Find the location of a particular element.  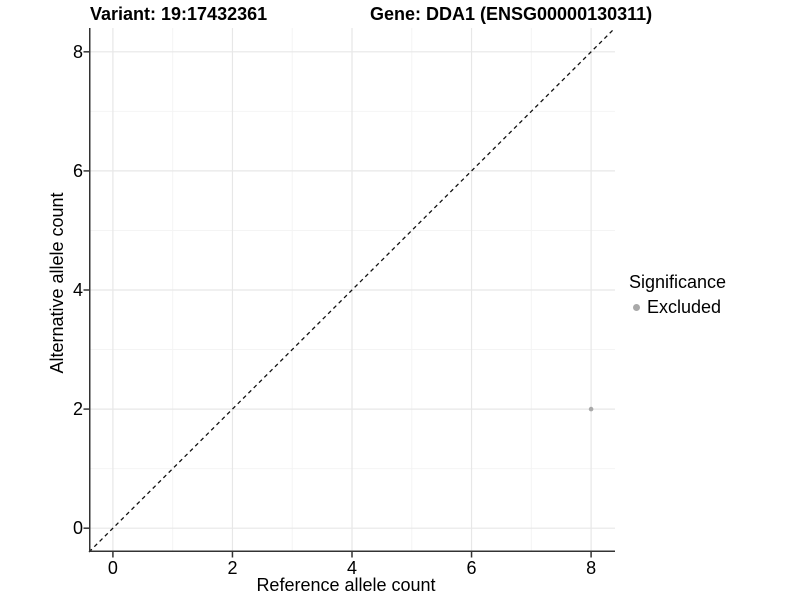

y-tick-label: 8 is located at coordinates (77, 51).